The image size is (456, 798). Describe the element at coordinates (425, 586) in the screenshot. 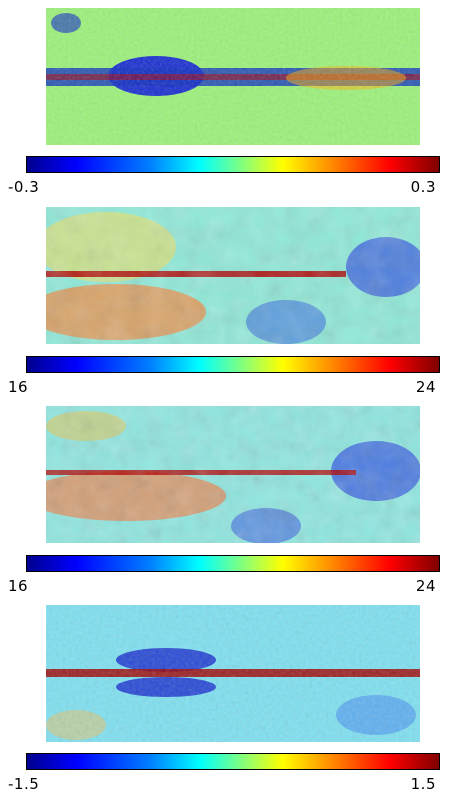

I see `colorbar-3-max-label: 24` at that location.